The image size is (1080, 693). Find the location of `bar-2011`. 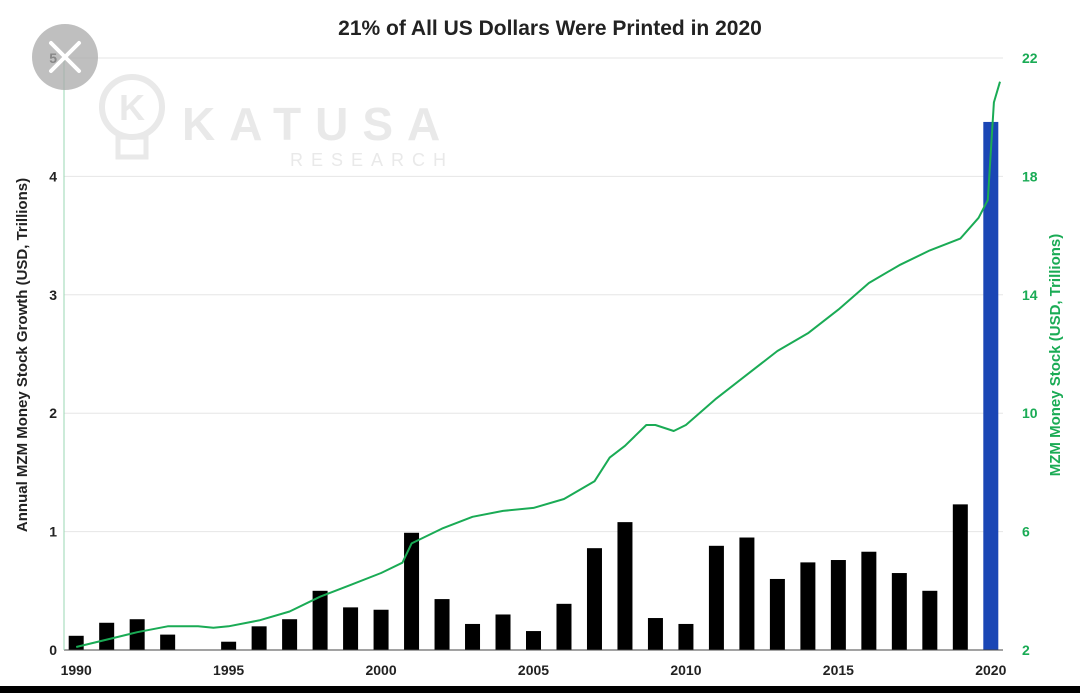

bar-2011 is located at coordinates (716, 597).